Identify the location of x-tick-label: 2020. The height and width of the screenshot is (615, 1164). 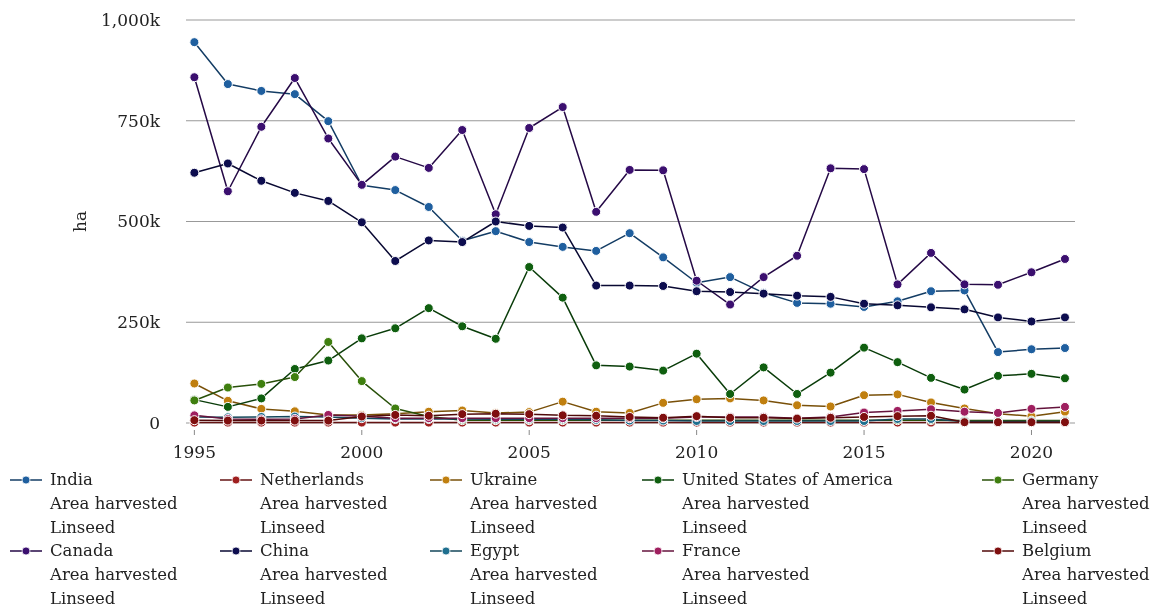
(1031, 452).